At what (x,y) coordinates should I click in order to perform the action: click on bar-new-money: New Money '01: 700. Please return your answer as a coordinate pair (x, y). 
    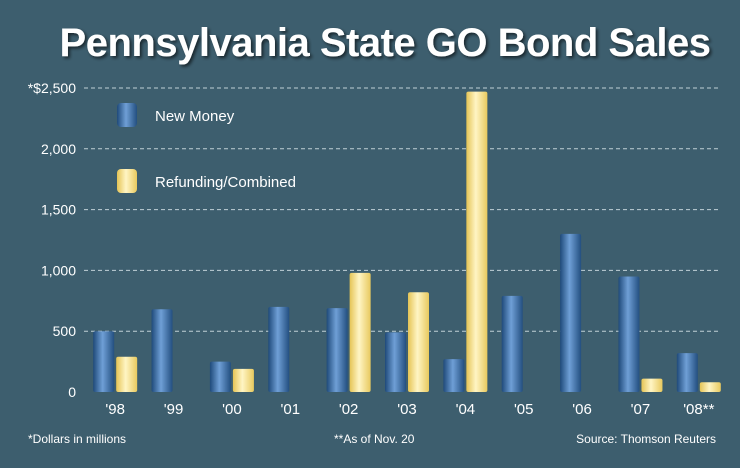
    Looking at the image, I should click on (279, 349).